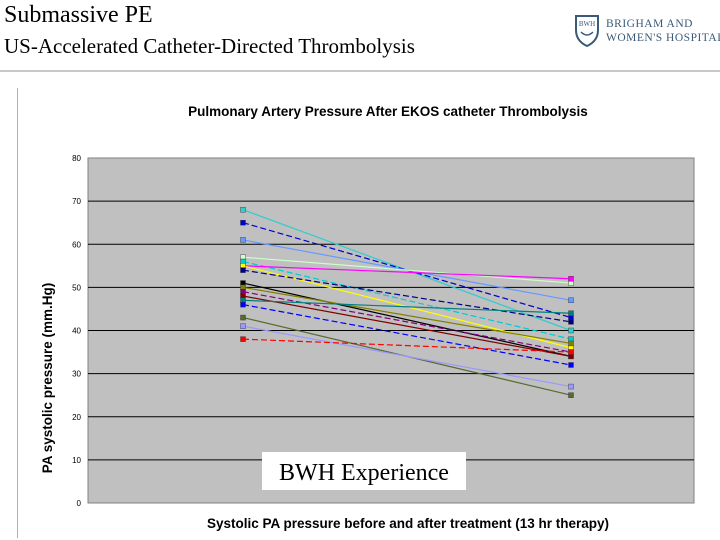  What do you see at coordinates (76, 201) in the screenshot?
I see `y-tick-label: 70` at bounding box center [76, 201].